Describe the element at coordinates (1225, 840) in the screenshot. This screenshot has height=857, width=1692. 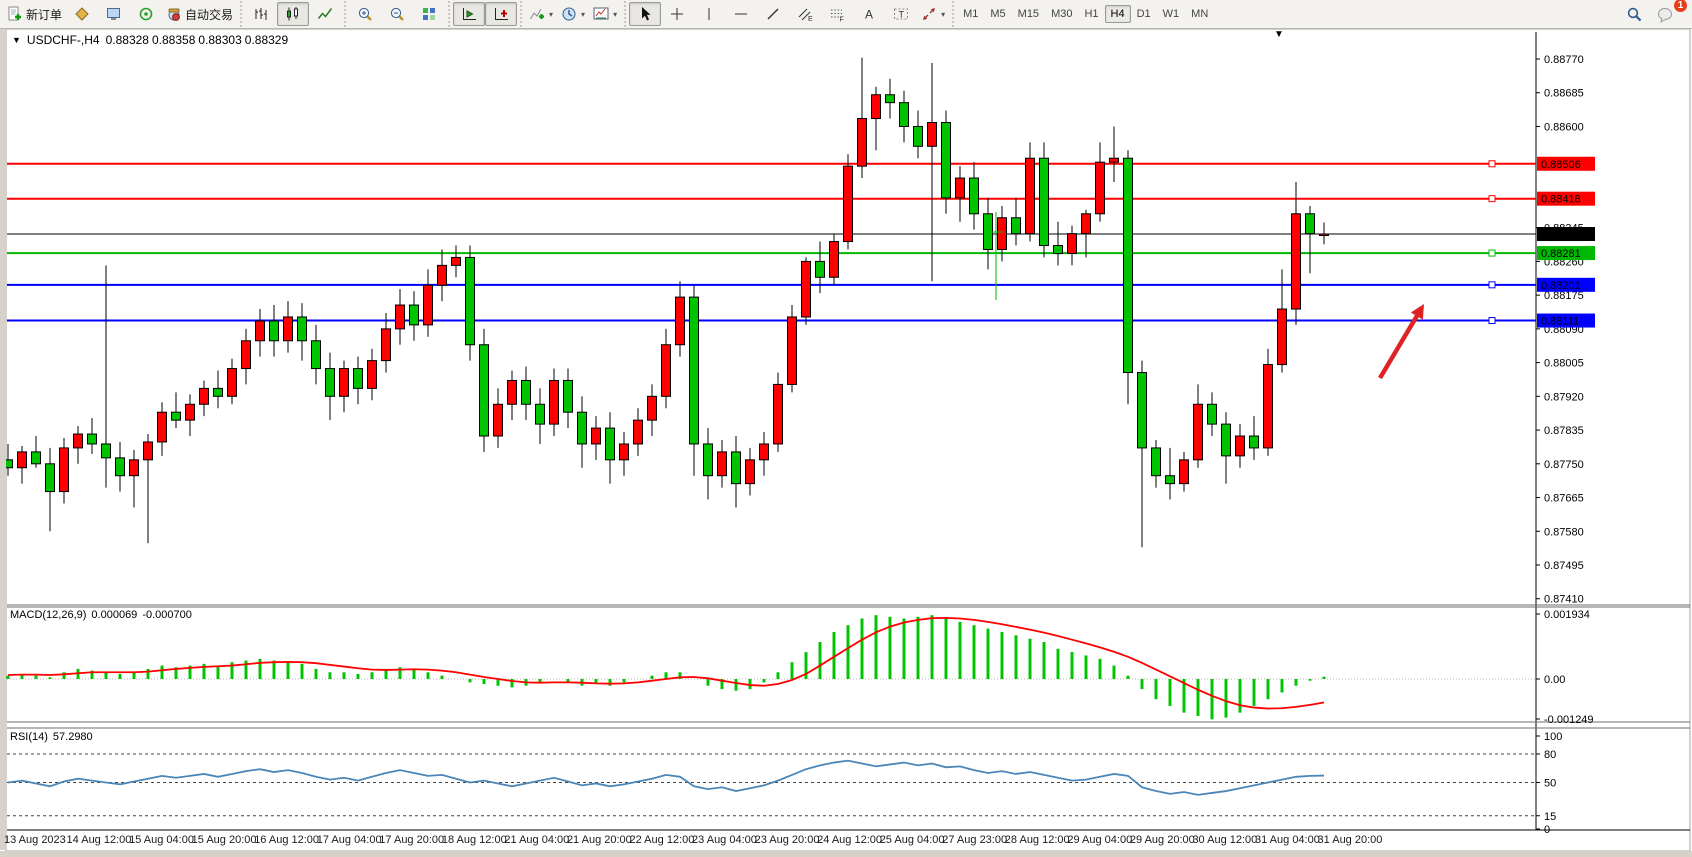
I see `date-label: 30 Aug 12:00` at that location.